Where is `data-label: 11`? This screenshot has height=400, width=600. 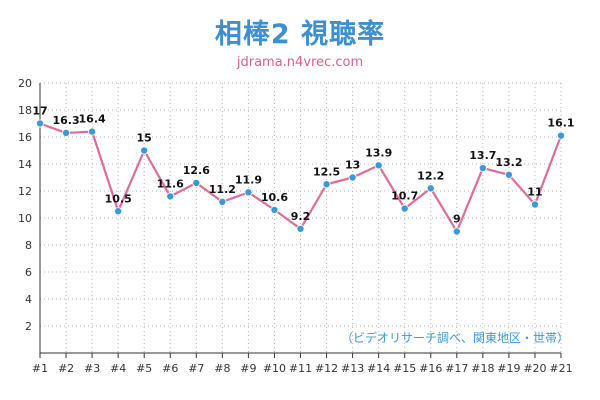
data-label: 11 is located at coordinates (534, 192).